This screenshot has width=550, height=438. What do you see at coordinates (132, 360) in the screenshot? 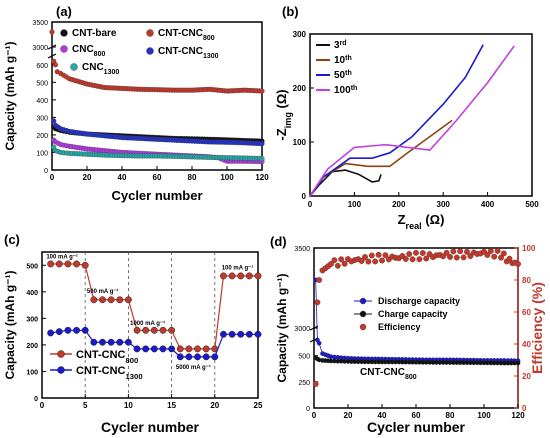
I see `label-sub: 800` at bounding box center [132, 360].